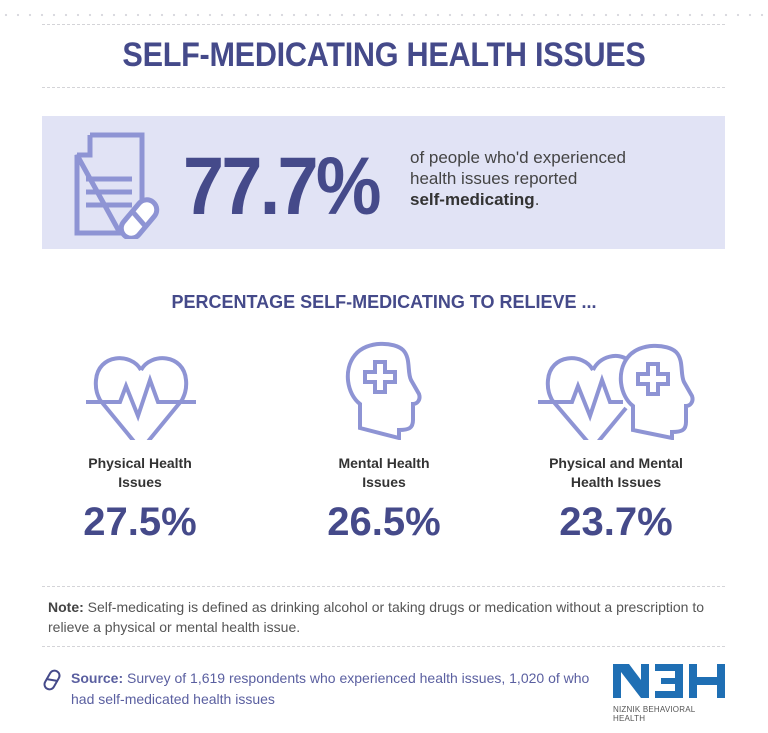 The width and height of the screenshot is (768, 733). I want to click on stat-value: 23.7%, so click(616, 522).